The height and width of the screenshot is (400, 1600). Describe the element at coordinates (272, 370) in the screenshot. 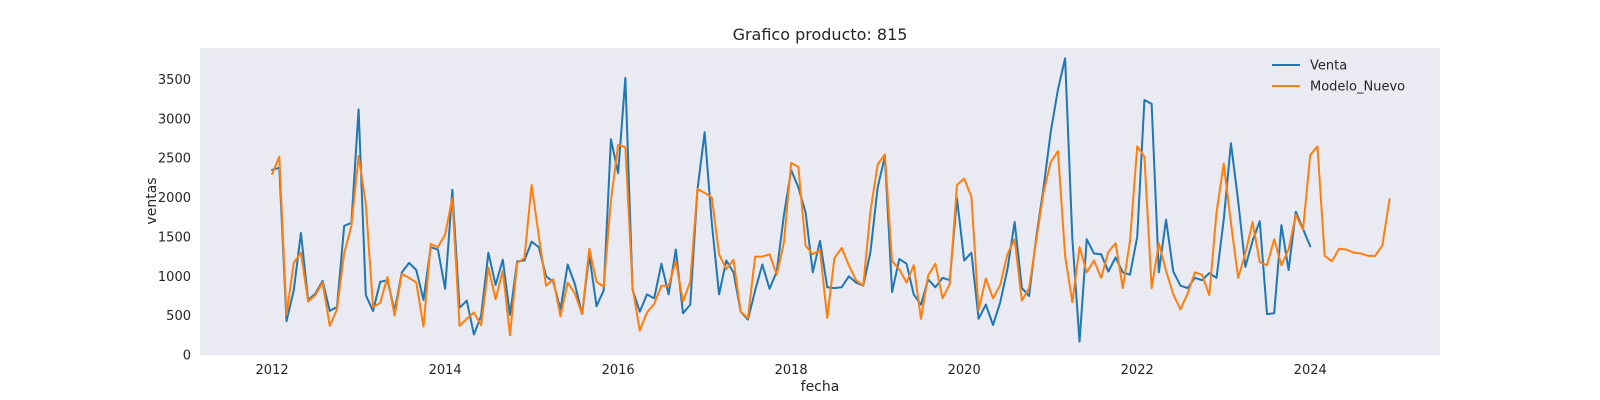

I see `x-tick-label: 2012` at that location.